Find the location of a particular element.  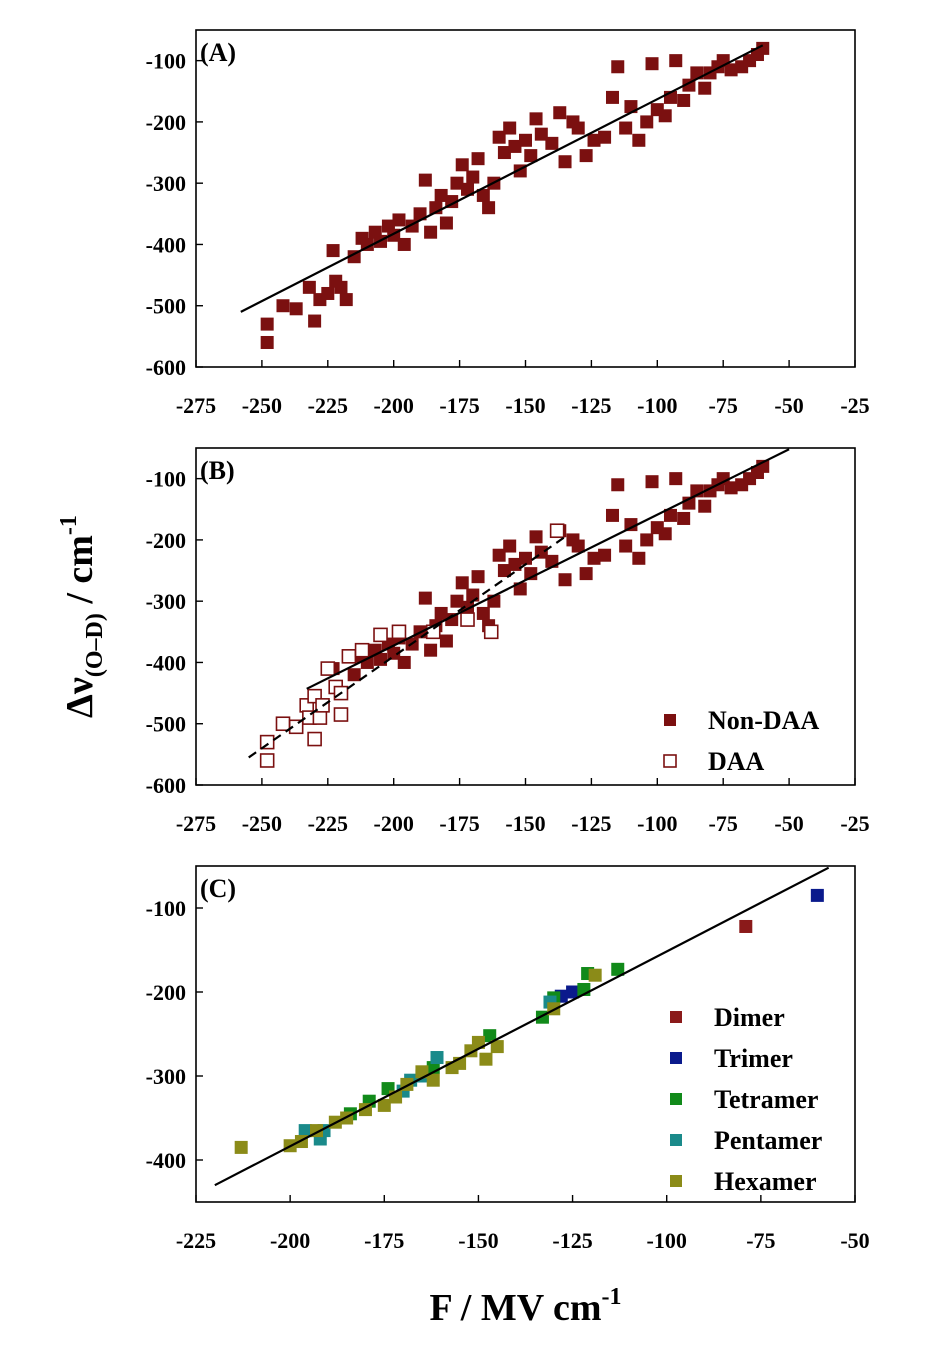

x-tick-label: -25 is located at coordinates (854, 405).